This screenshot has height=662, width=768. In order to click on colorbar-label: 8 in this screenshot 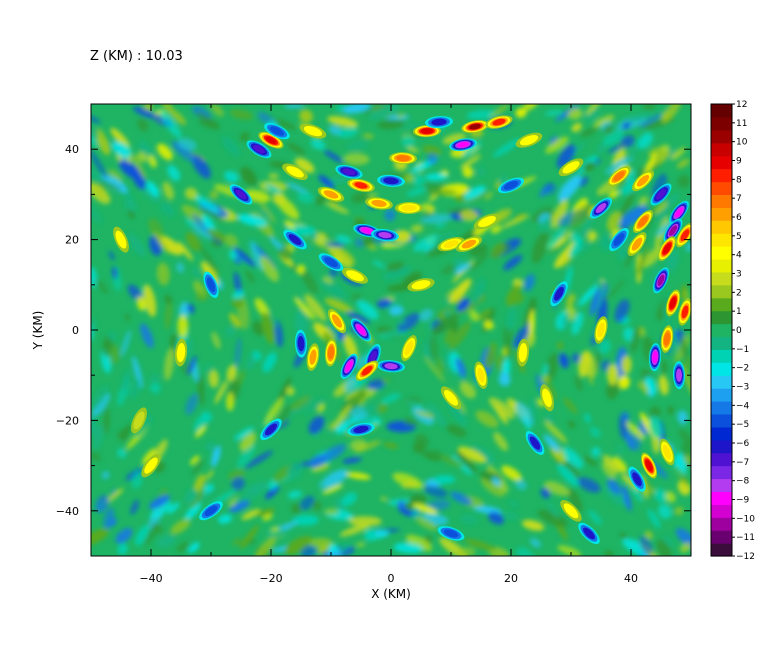, I will do `click(739, 180)`.